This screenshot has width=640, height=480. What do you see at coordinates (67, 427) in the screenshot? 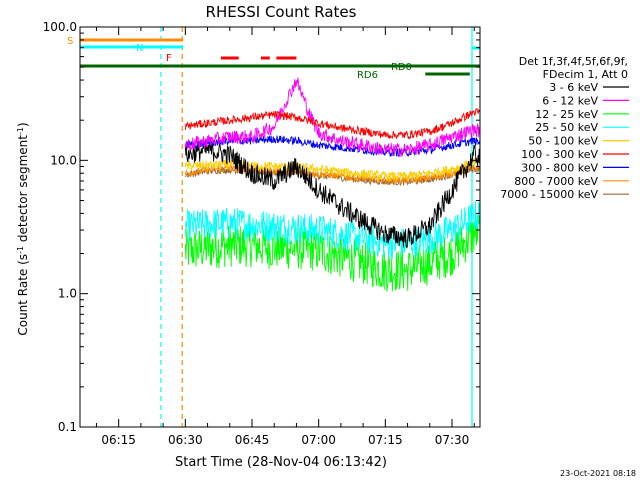
I see `y-tick-label-0: 0.1` at bounding box center [67, 427].